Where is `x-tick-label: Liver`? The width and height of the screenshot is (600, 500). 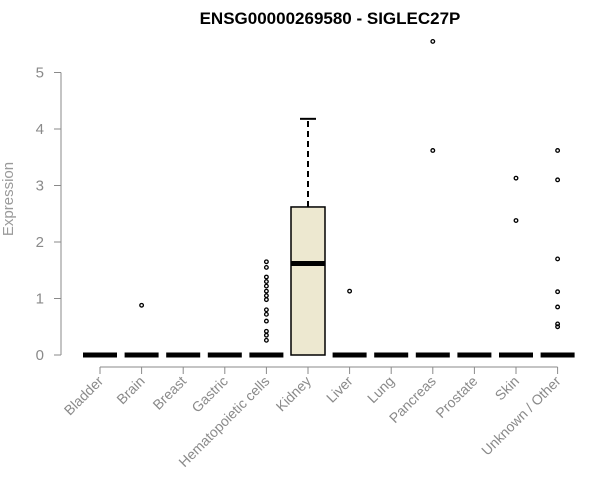
x-tick-label: Liver is located at coordinates (339, 389).